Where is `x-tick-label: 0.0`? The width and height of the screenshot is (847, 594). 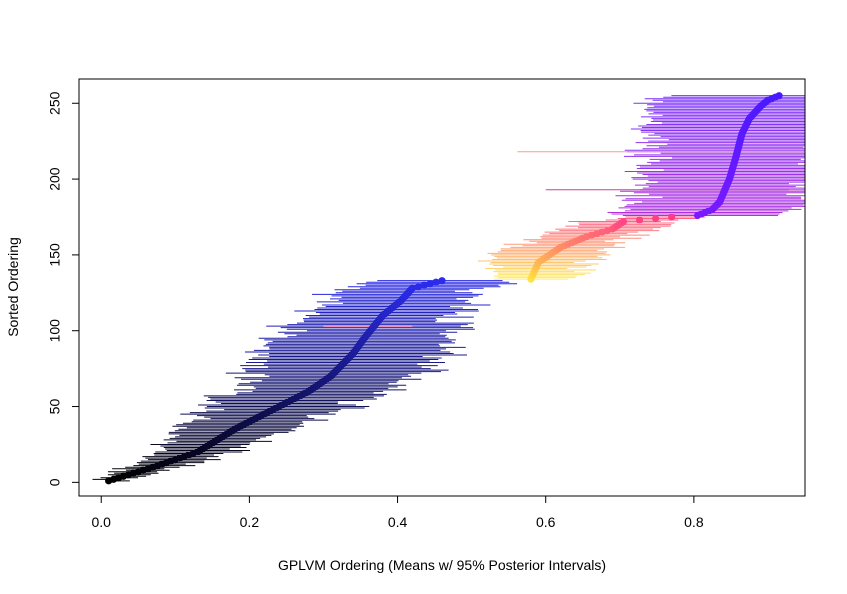 x-tick-label: 0.0 is located at coordinates (101, 522).